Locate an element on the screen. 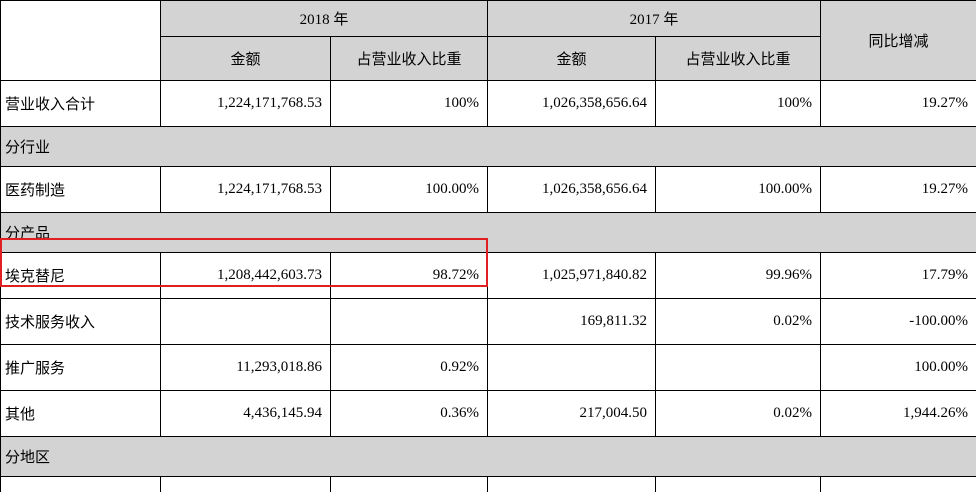 This screenshot has height=492, width=976. row-label: 医药制造 is located at coordinates (80, 189).